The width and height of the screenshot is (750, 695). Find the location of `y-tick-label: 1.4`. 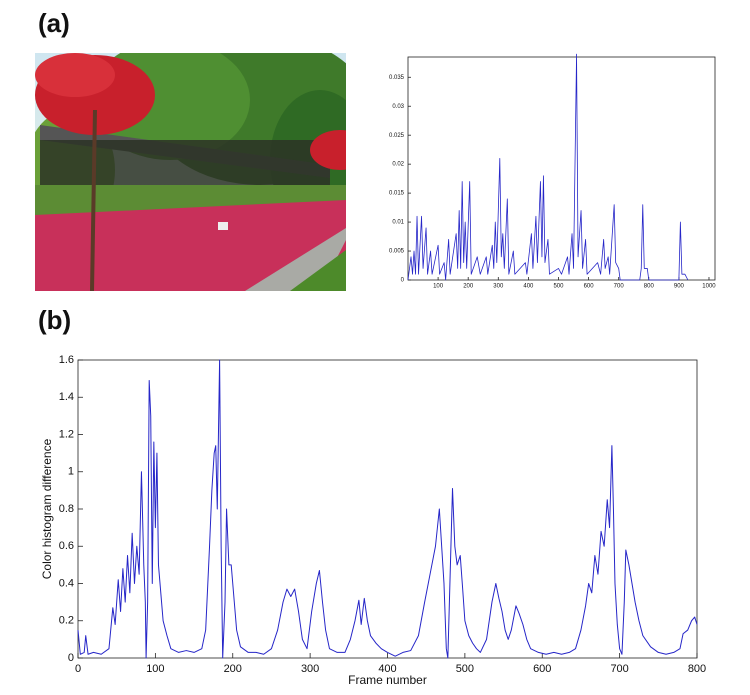

y-tick-label: 1.4 is located at coordinates (66, 397).